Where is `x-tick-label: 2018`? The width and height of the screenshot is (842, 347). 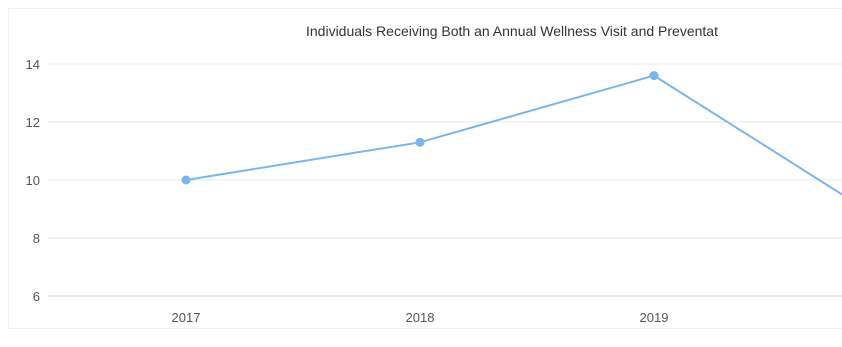
x-tick-label: 2018 is located at coordinates (420, 317).